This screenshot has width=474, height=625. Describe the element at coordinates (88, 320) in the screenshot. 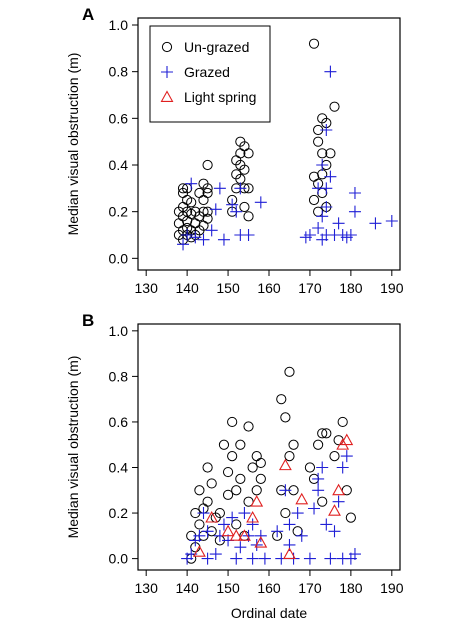

I see `panel-label: B` at that location.